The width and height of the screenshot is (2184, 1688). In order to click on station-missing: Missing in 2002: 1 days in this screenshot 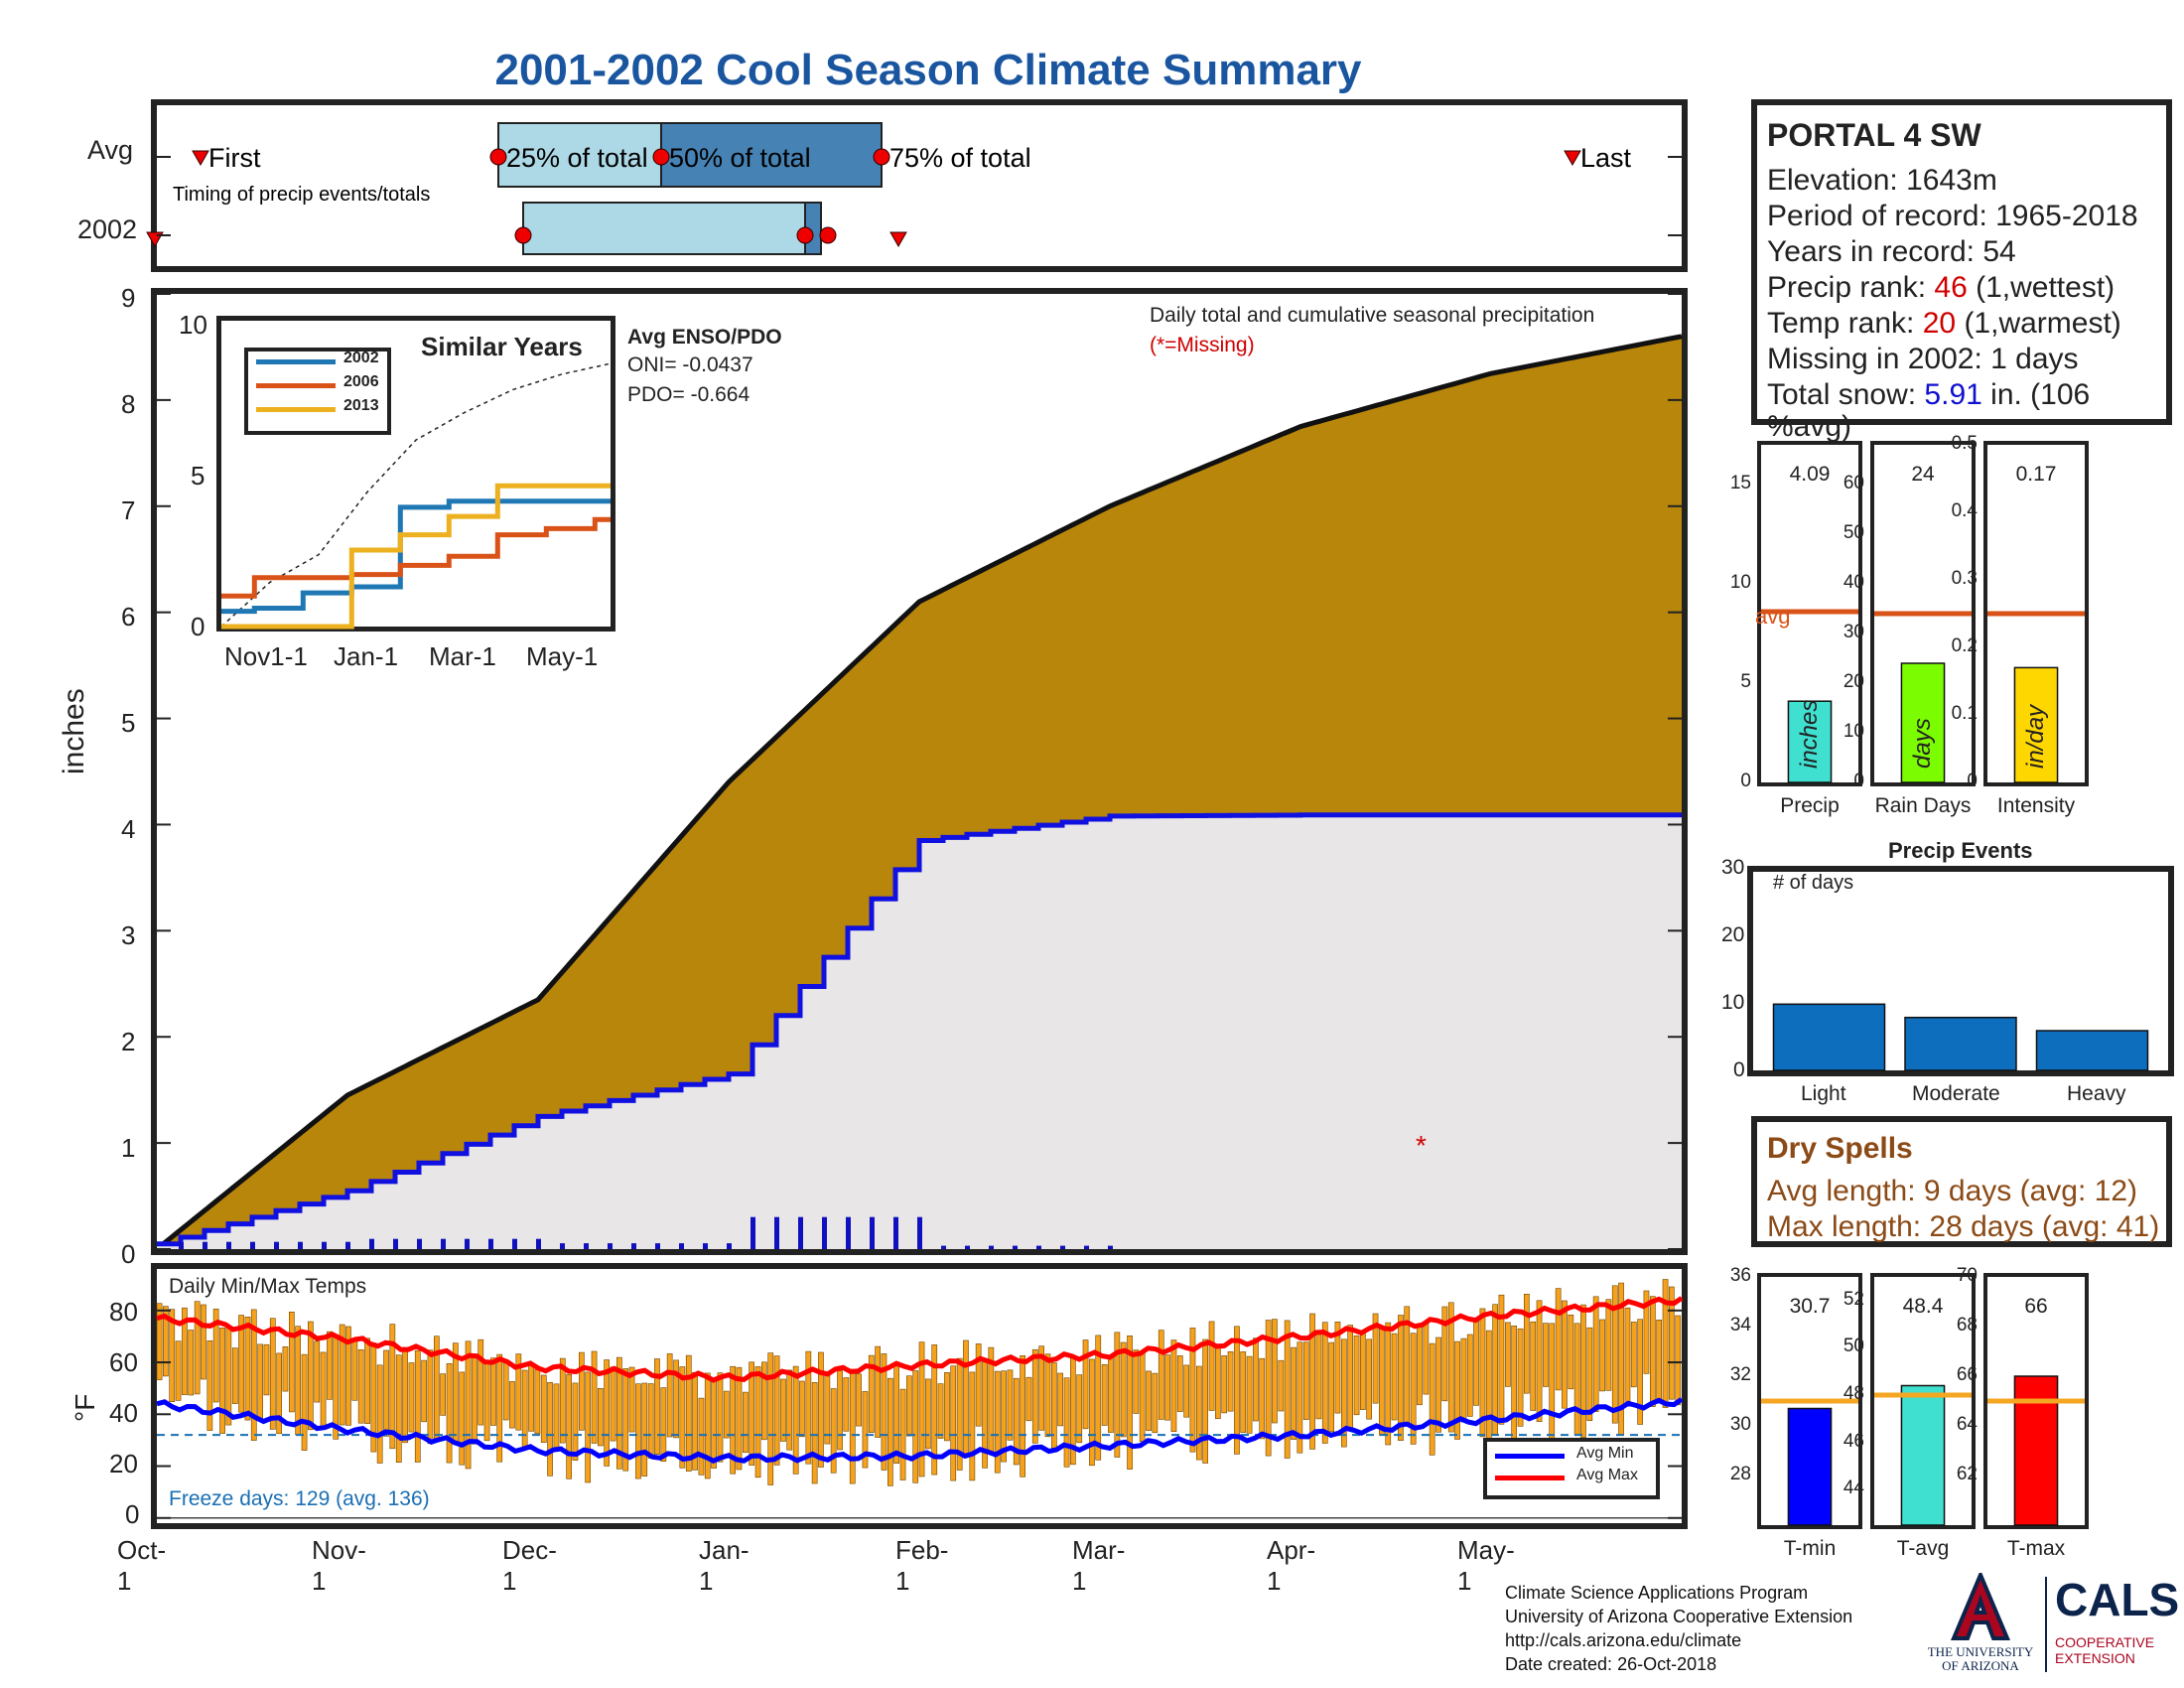, I will do `click(1923, 359)`.